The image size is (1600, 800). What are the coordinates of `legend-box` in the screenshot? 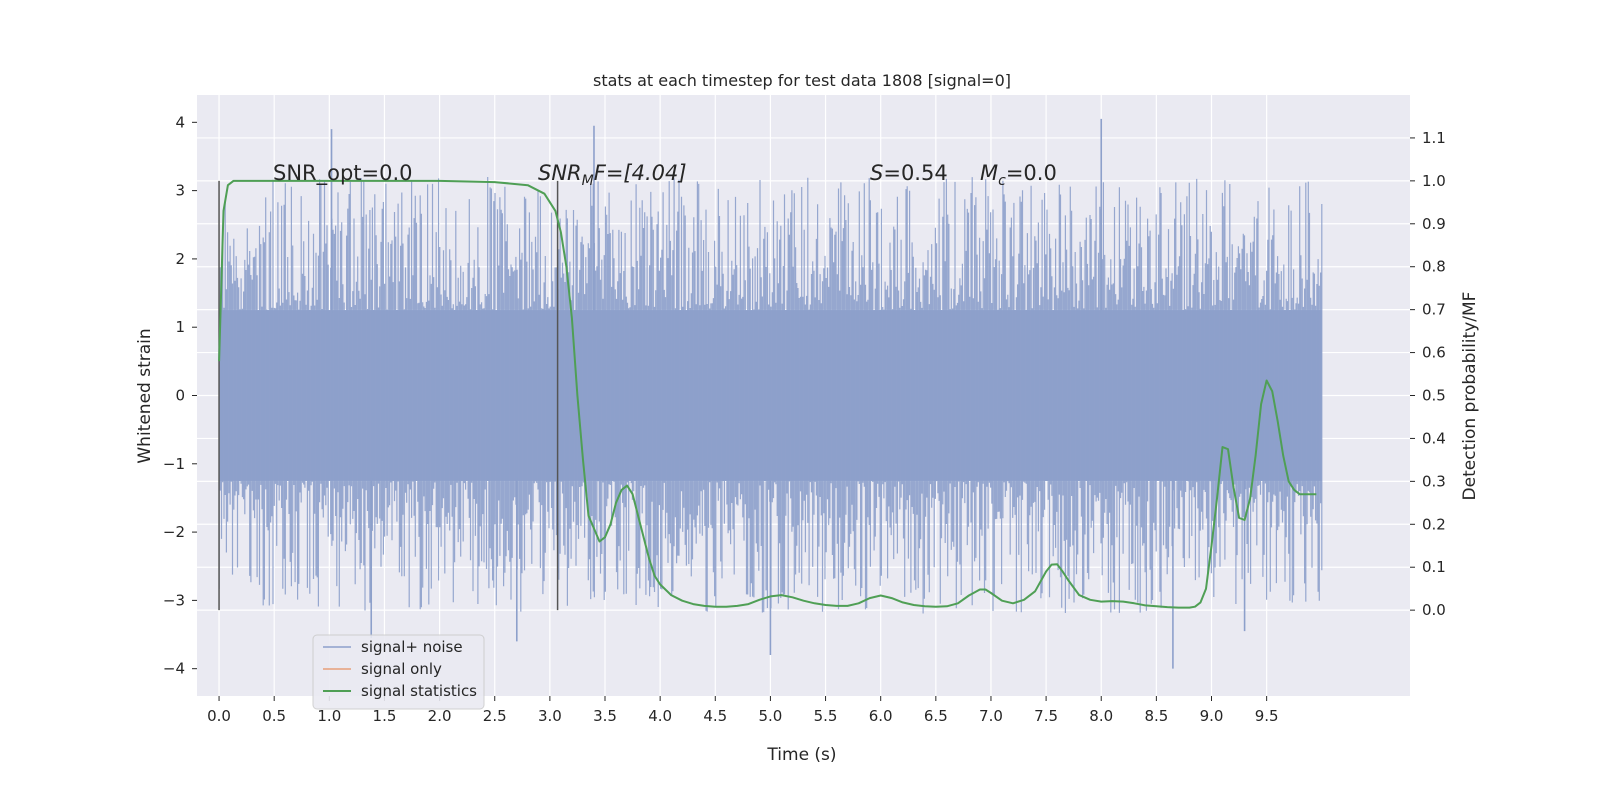 It's located at (398, 672).